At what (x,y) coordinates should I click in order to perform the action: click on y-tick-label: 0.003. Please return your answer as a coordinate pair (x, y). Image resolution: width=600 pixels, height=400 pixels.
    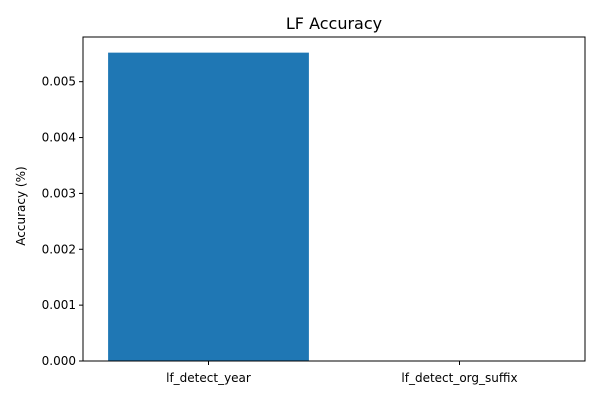
    Looking at the image, I should click on (59, 193).